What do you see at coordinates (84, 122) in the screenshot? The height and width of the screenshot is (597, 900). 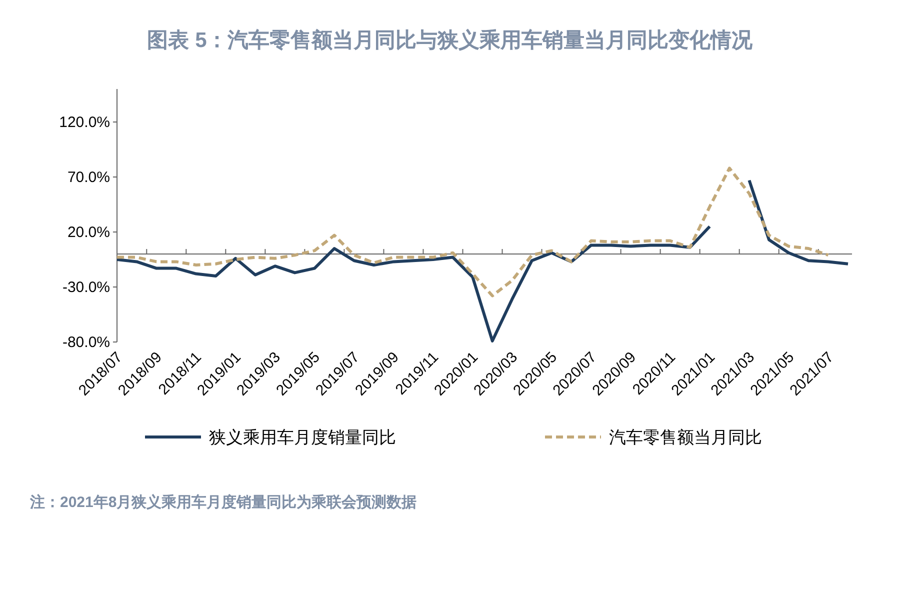 I see `y-tick-label: 120.0%` at bounding box center [84, 122].